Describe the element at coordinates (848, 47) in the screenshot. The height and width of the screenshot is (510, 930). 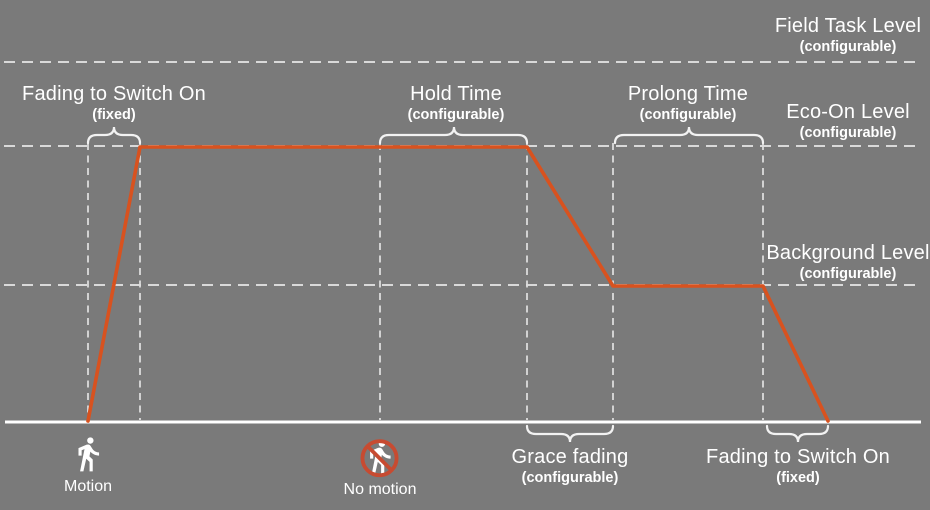
I see `level-label-field-task-sub: (configurable)` at that location.